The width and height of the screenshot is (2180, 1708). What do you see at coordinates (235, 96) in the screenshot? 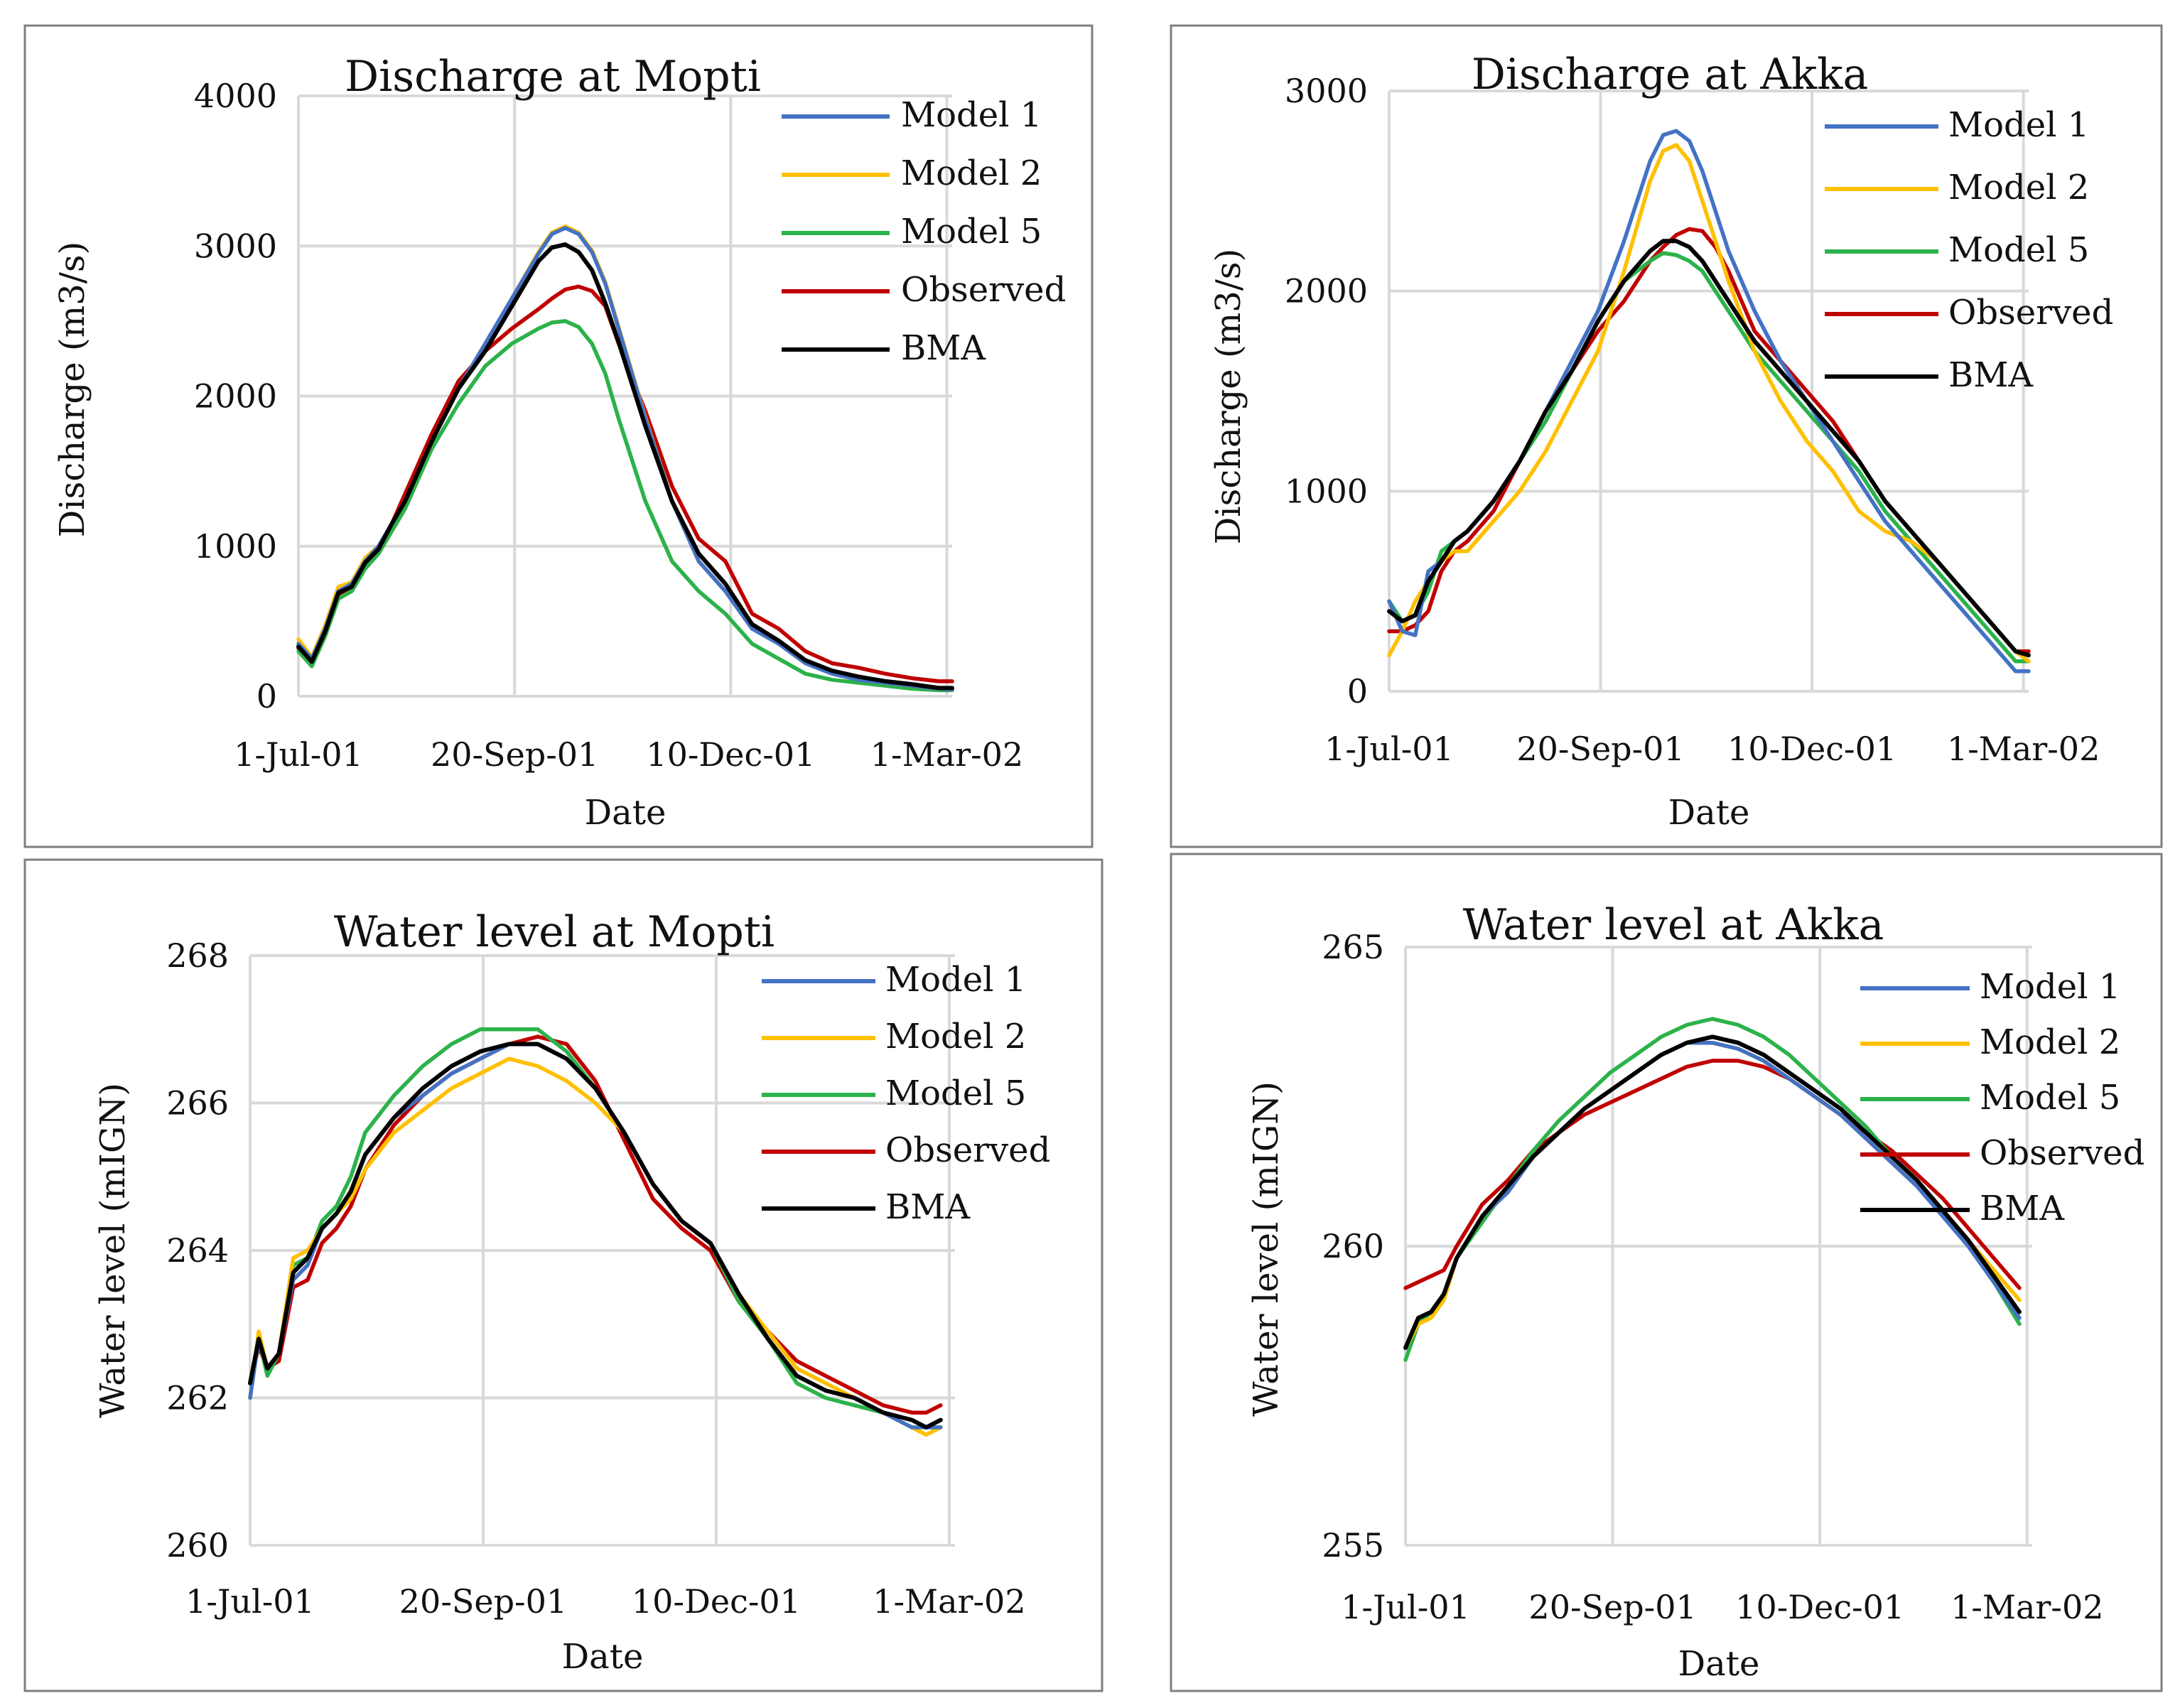
I see `y-tick-label: 4000` at bounding box center [235, 96].